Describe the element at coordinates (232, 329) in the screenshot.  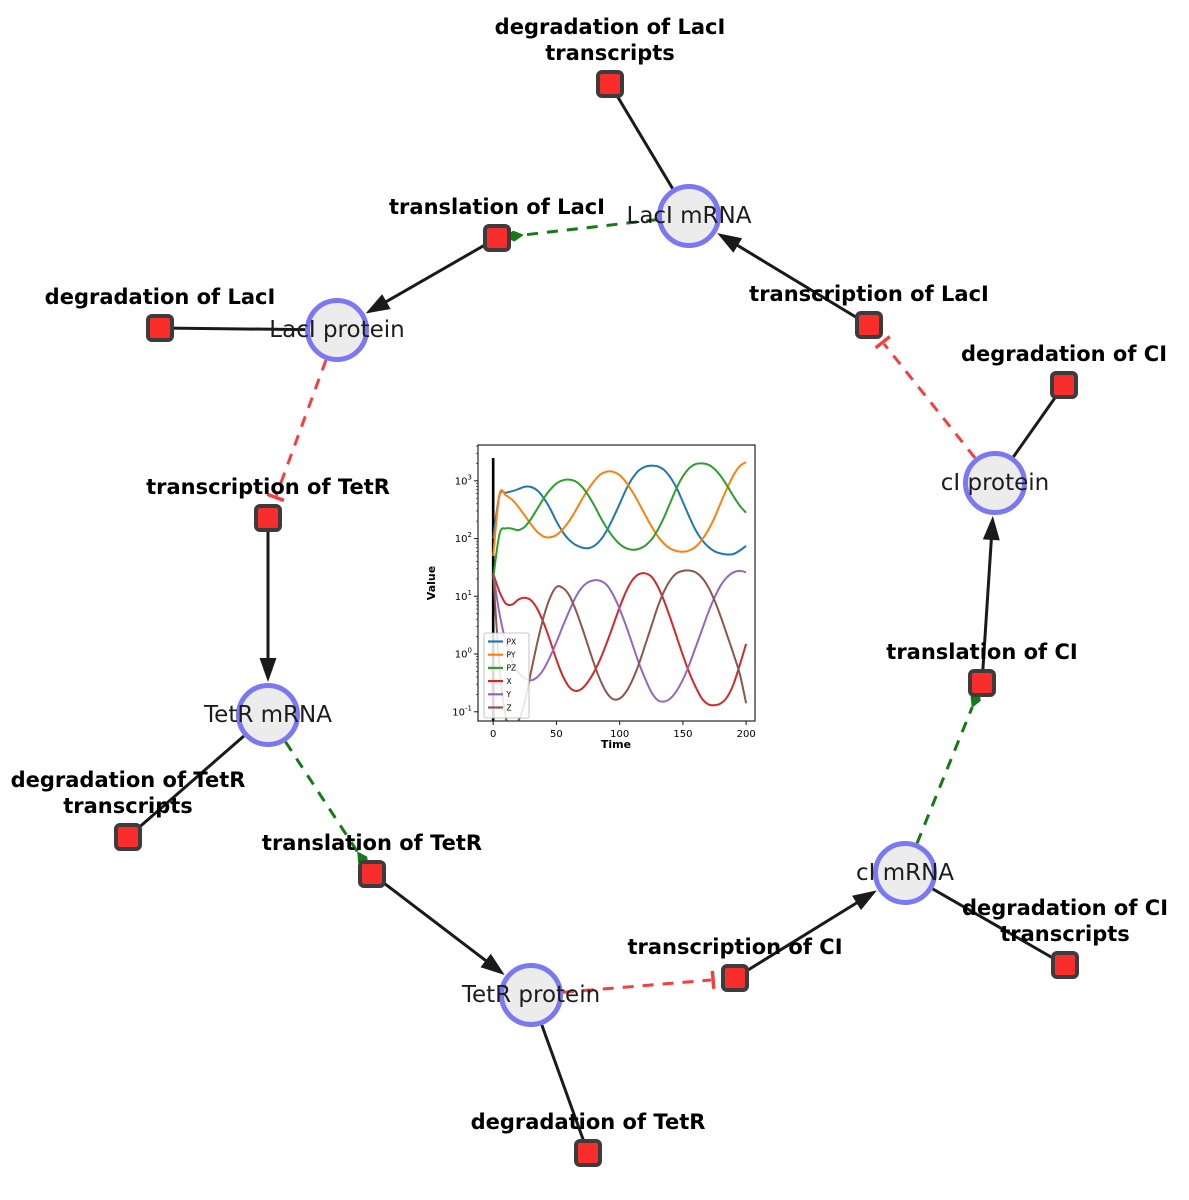
I see `edge-laci_protein-deg_laci` at that location.